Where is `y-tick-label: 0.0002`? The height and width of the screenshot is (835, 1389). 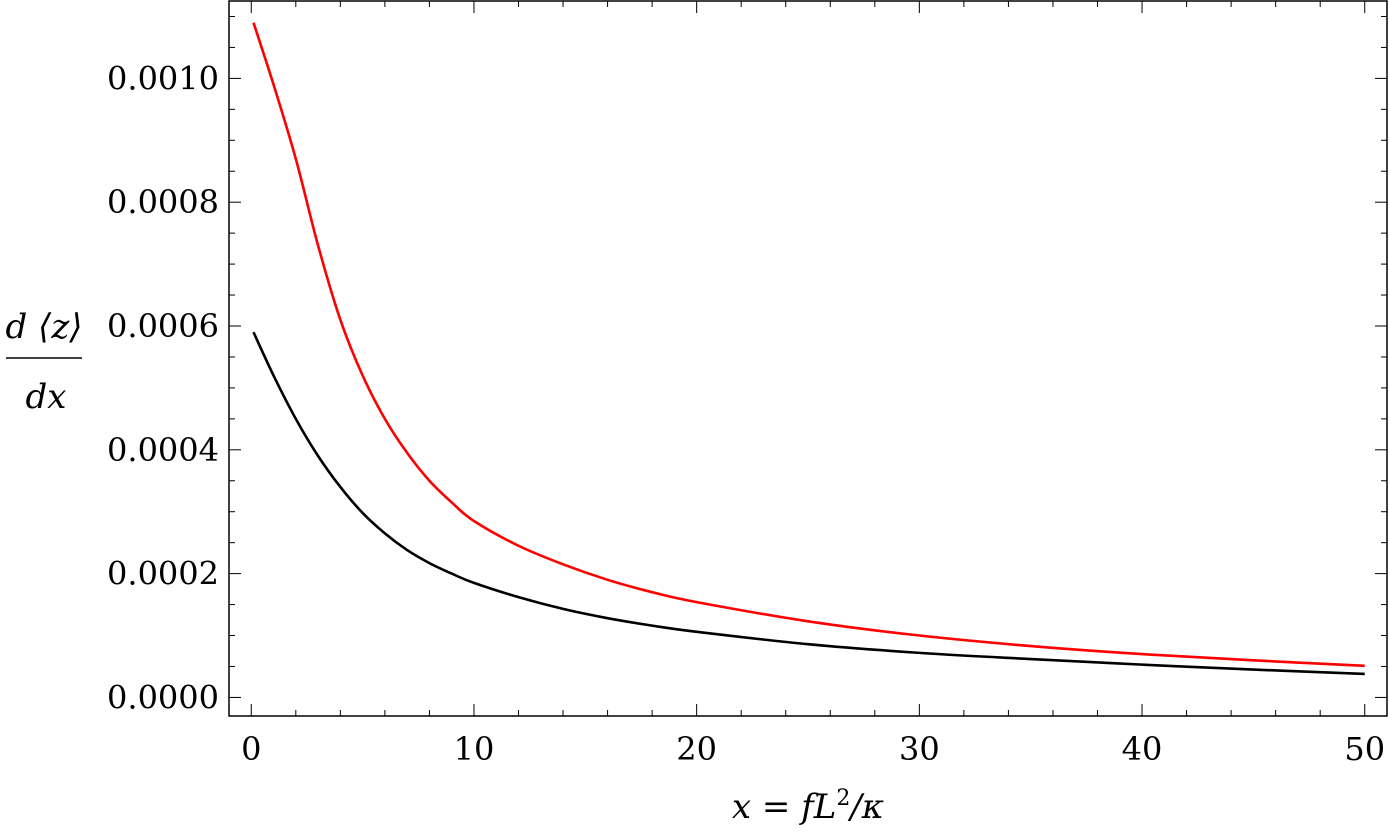 y-tick-label: 0.0002 is located at coordinates (163, 574).